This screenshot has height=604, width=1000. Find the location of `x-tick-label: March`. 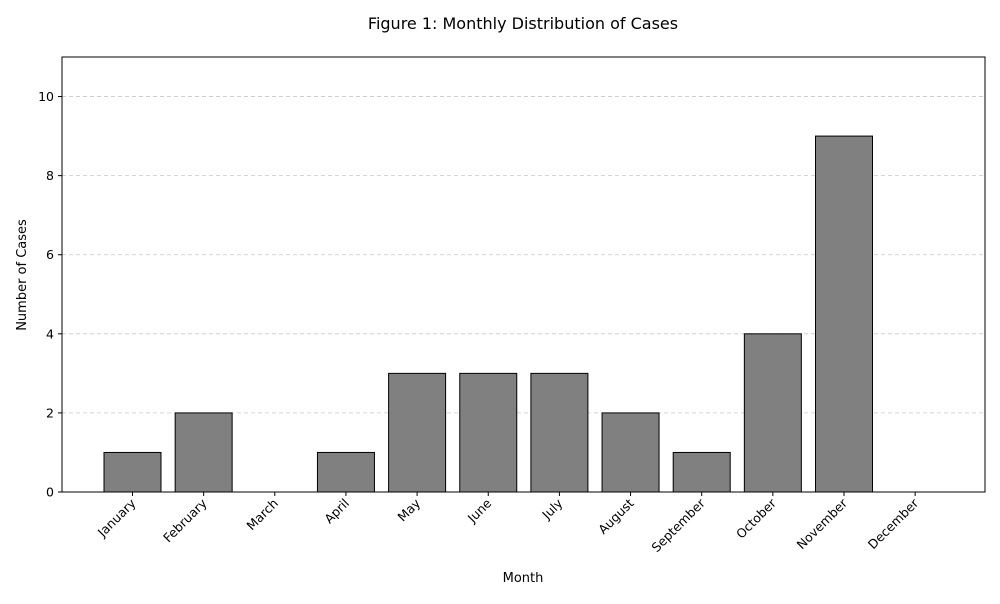

x-tick-label: March is located at coordinates (262, 515).